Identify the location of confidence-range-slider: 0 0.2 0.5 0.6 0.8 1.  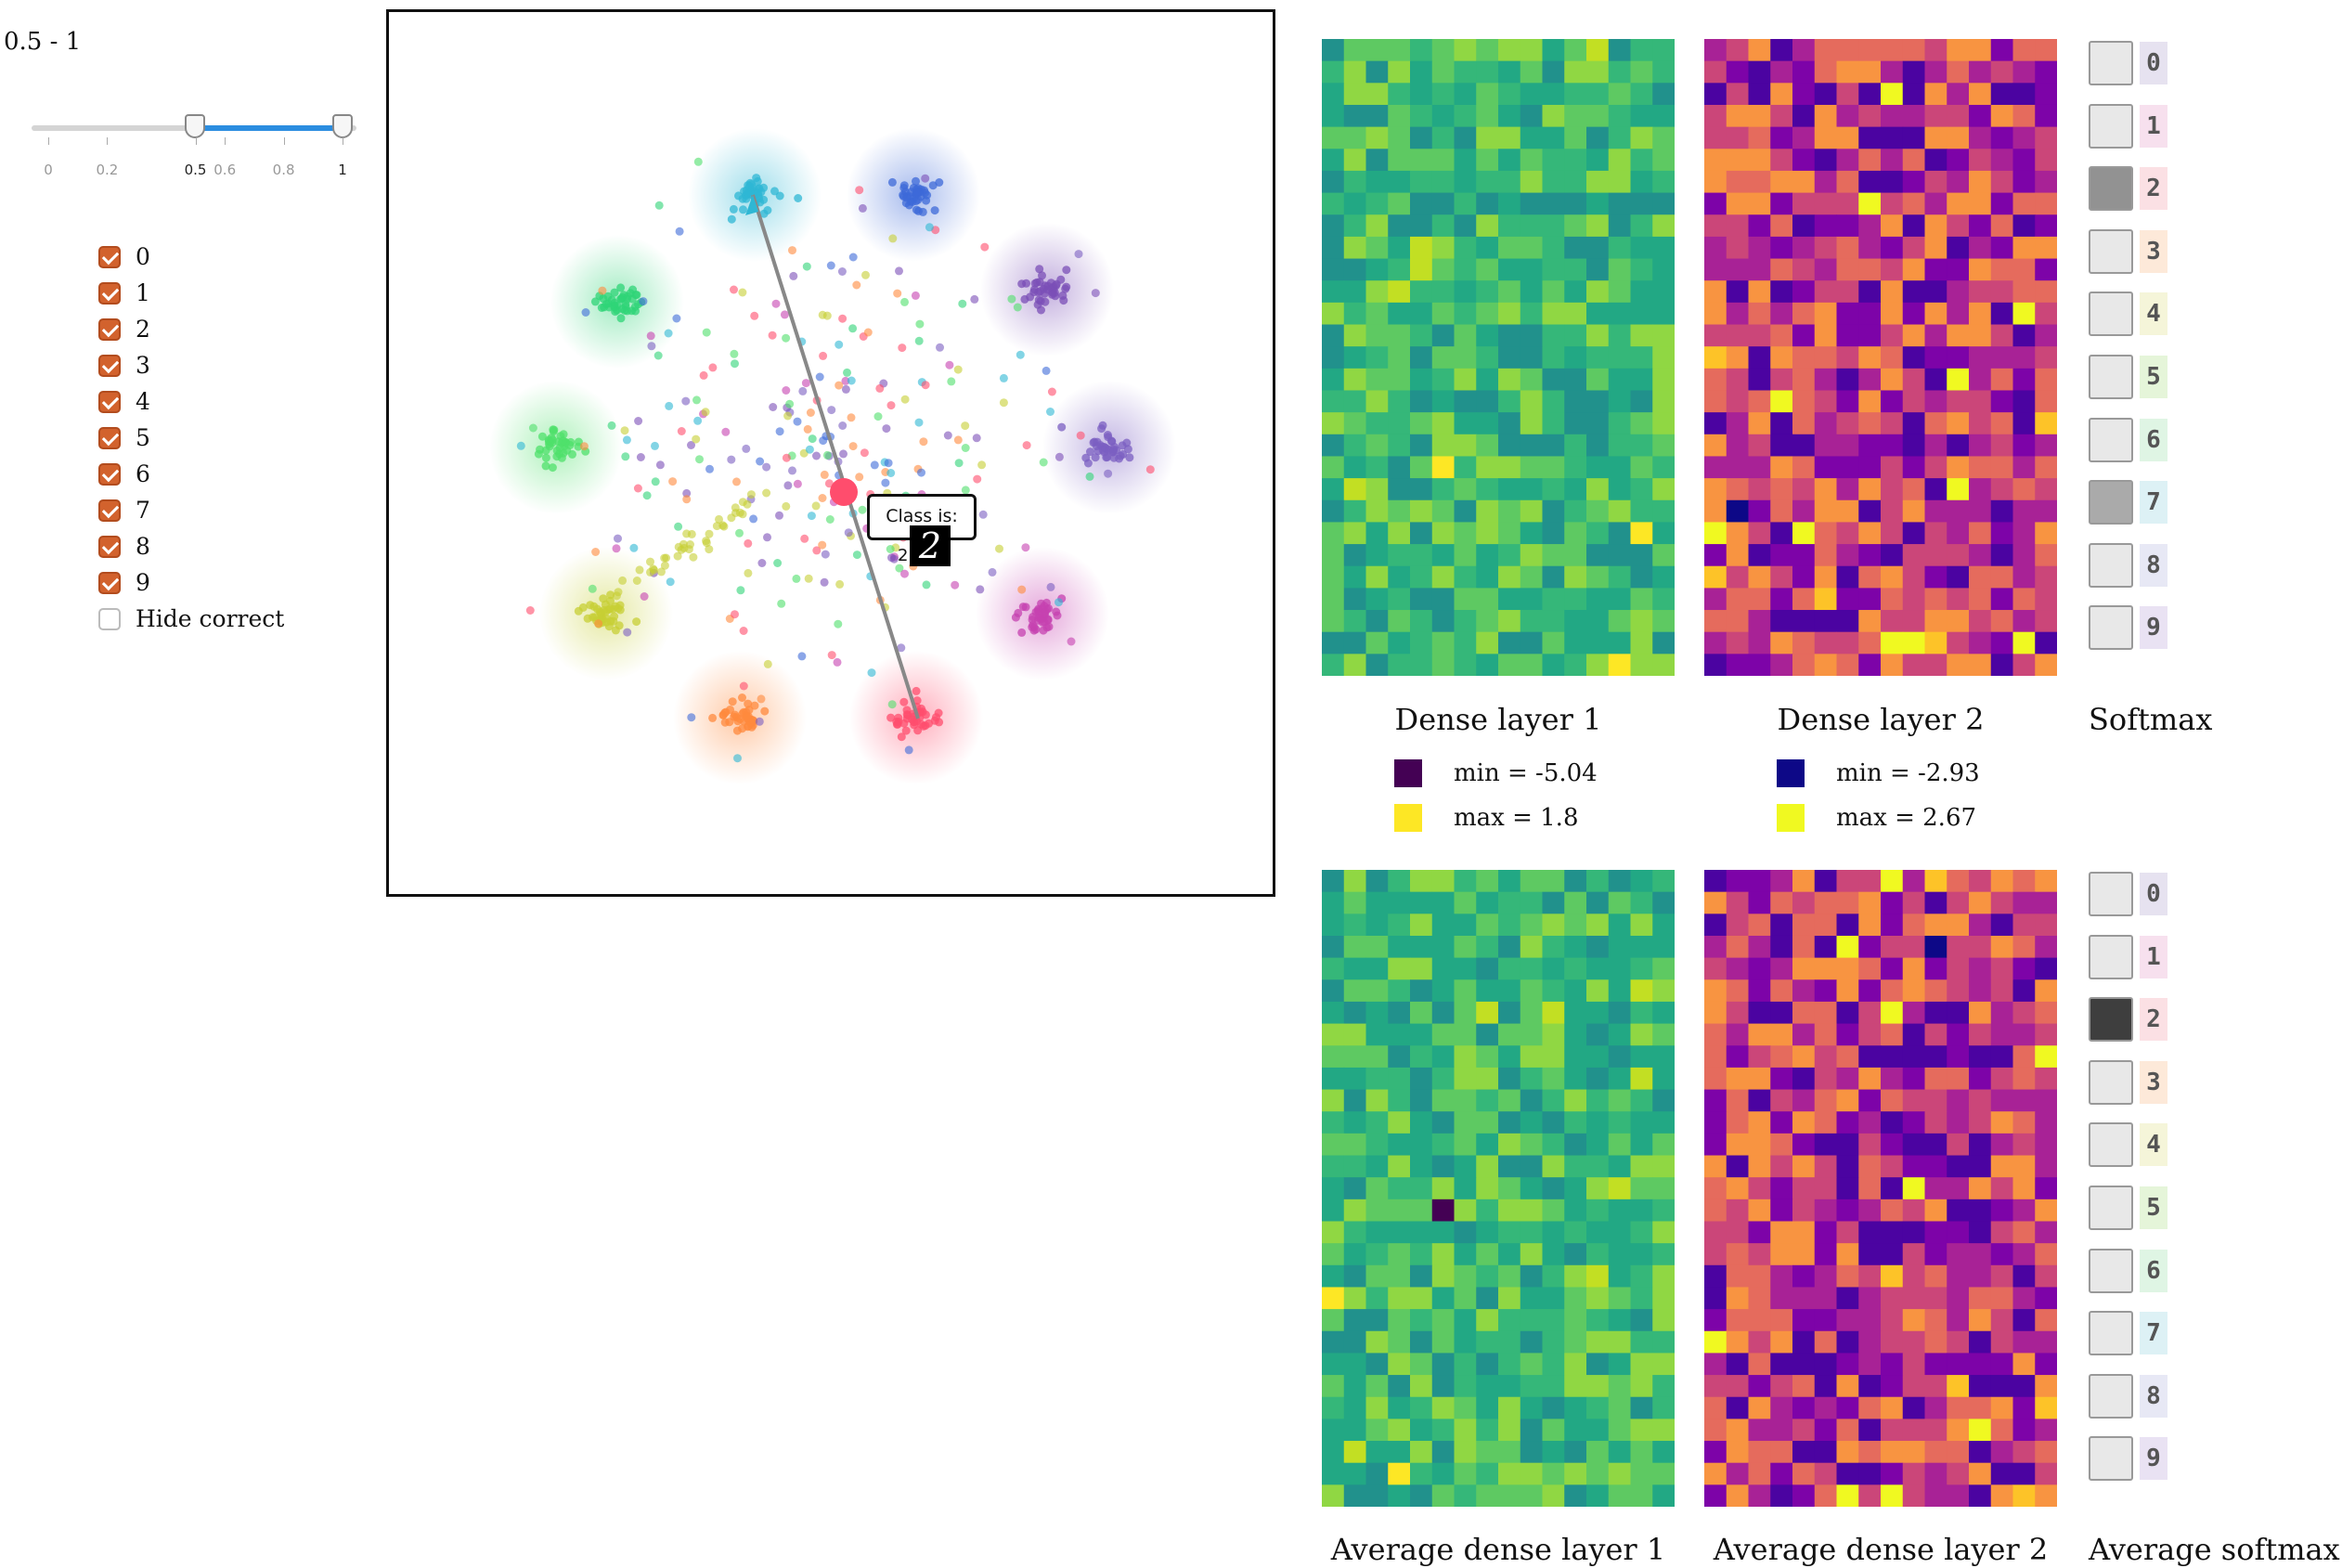
(194, 153).